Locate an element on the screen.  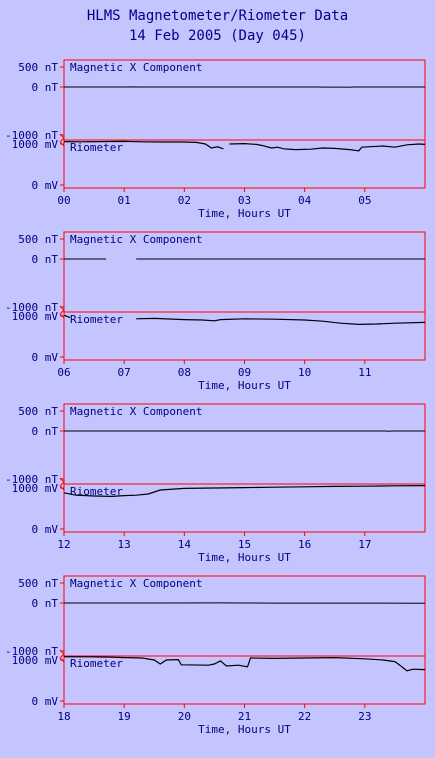
x-tick-label: 10 is located at coordinates (304, 372).